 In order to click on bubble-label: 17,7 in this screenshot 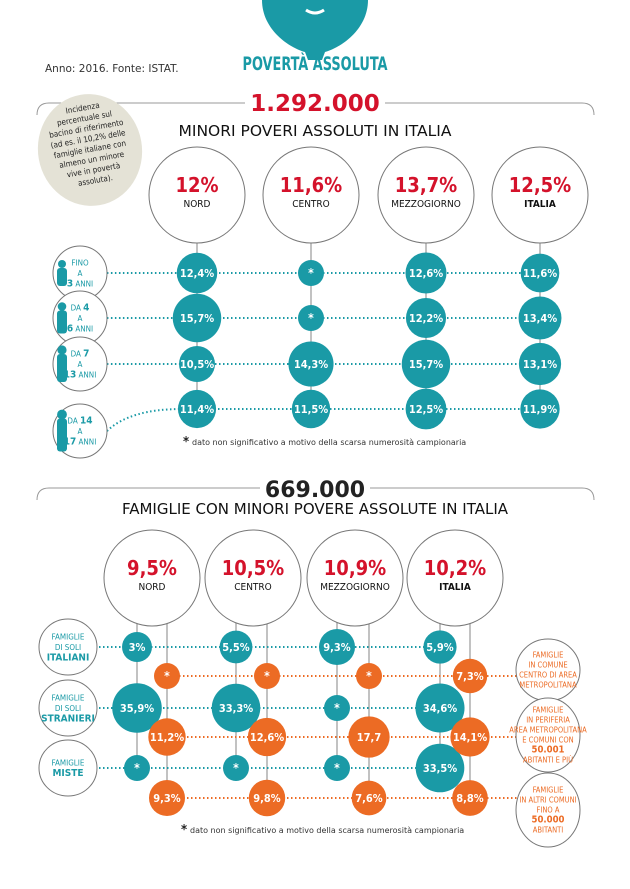, I will do `click(369, 737)`.